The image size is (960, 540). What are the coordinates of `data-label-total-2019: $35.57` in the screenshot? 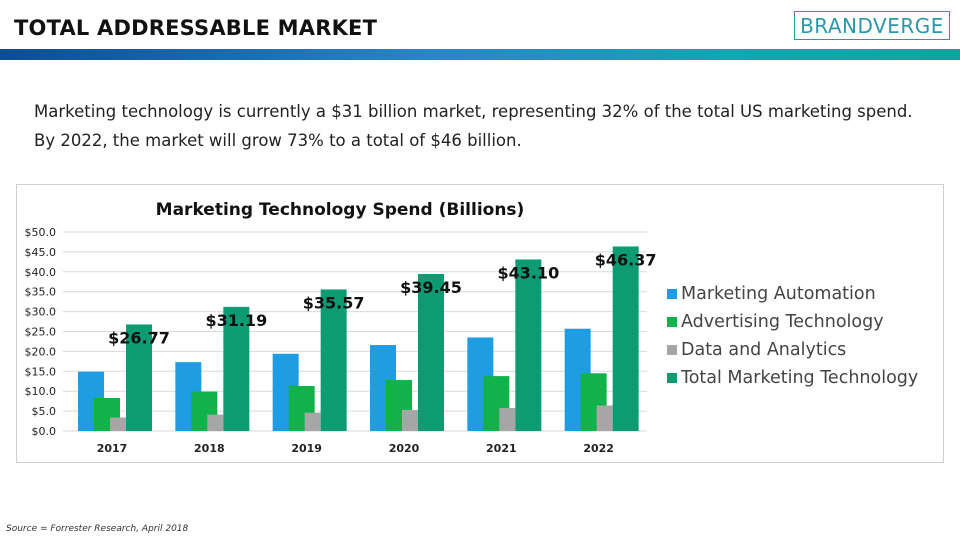 It's located at (334, 302).